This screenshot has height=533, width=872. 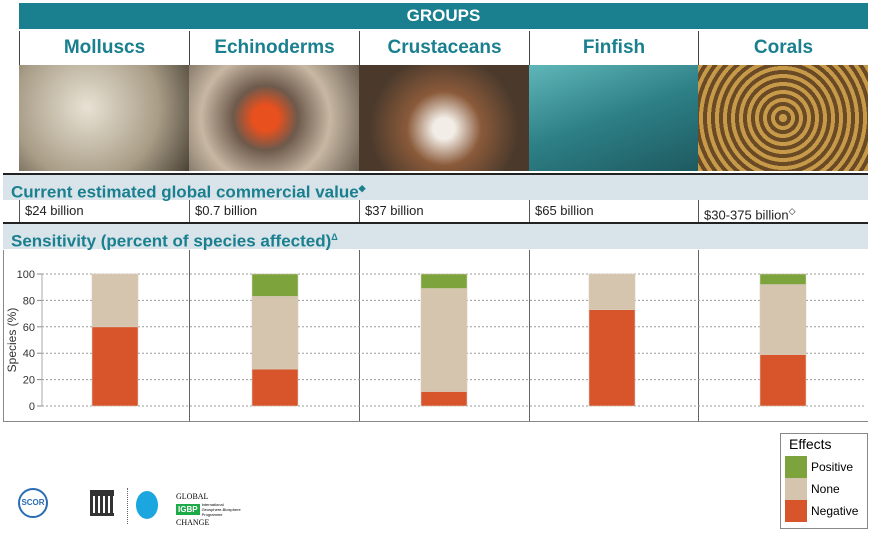 I want to click on echinoderms-photo, so click(x=274, y=118).